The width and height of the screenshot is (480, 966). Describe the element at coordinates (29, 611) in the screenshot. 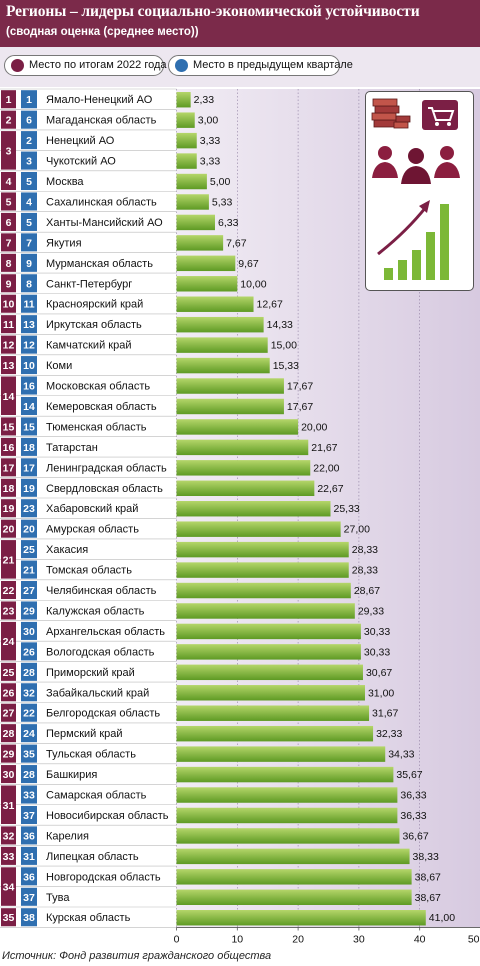

I see `previous-rank-label: 29` at that location.